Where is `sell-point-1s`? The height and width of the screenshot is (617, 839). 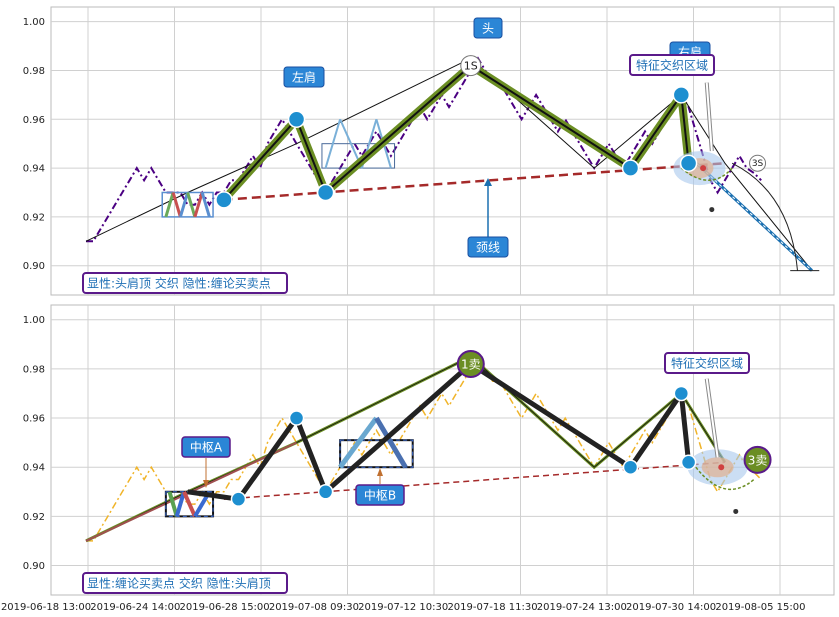 sell-point-1s is located at coordinates (471, 66).